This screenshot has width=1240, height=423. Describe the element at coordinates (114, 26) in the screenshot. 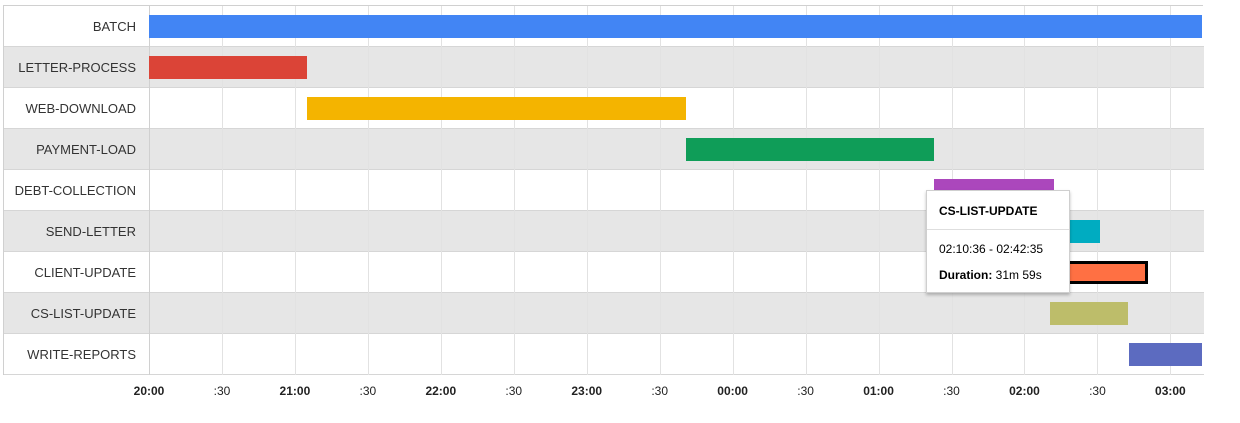

I see `task-label: BATCH` at that location.